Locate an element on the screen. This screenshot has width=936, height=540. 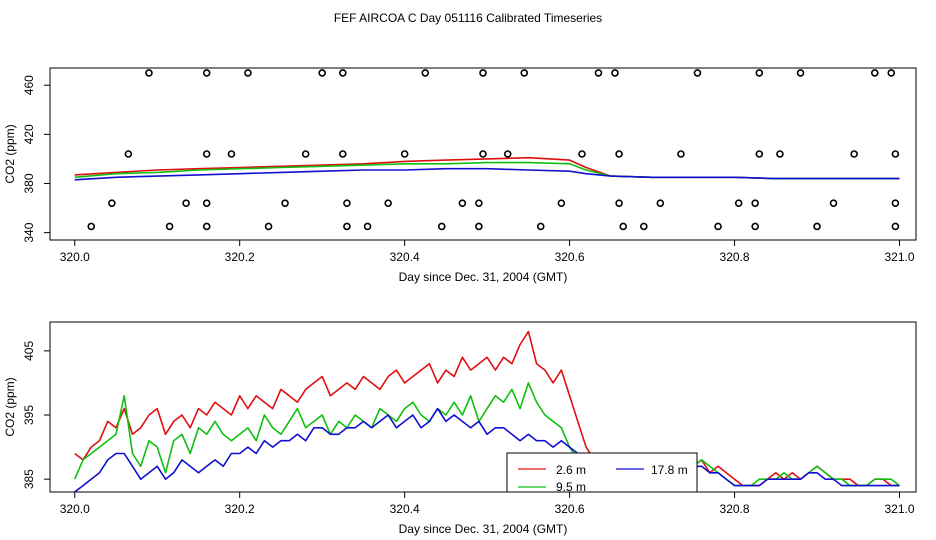
bottom-y-tick-label: 405 is located at coordinates (29, 351).